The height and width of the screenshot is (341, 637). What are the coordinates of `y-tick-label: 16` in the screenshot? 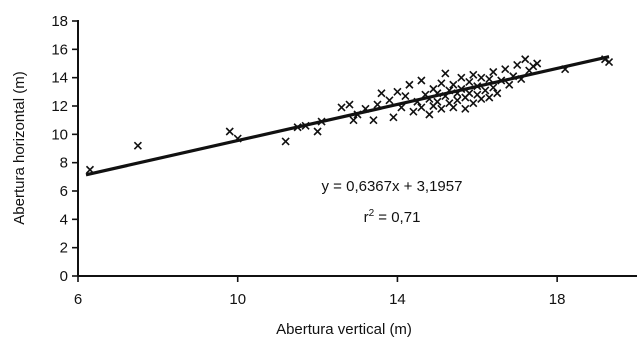 It's located at (59, 49).